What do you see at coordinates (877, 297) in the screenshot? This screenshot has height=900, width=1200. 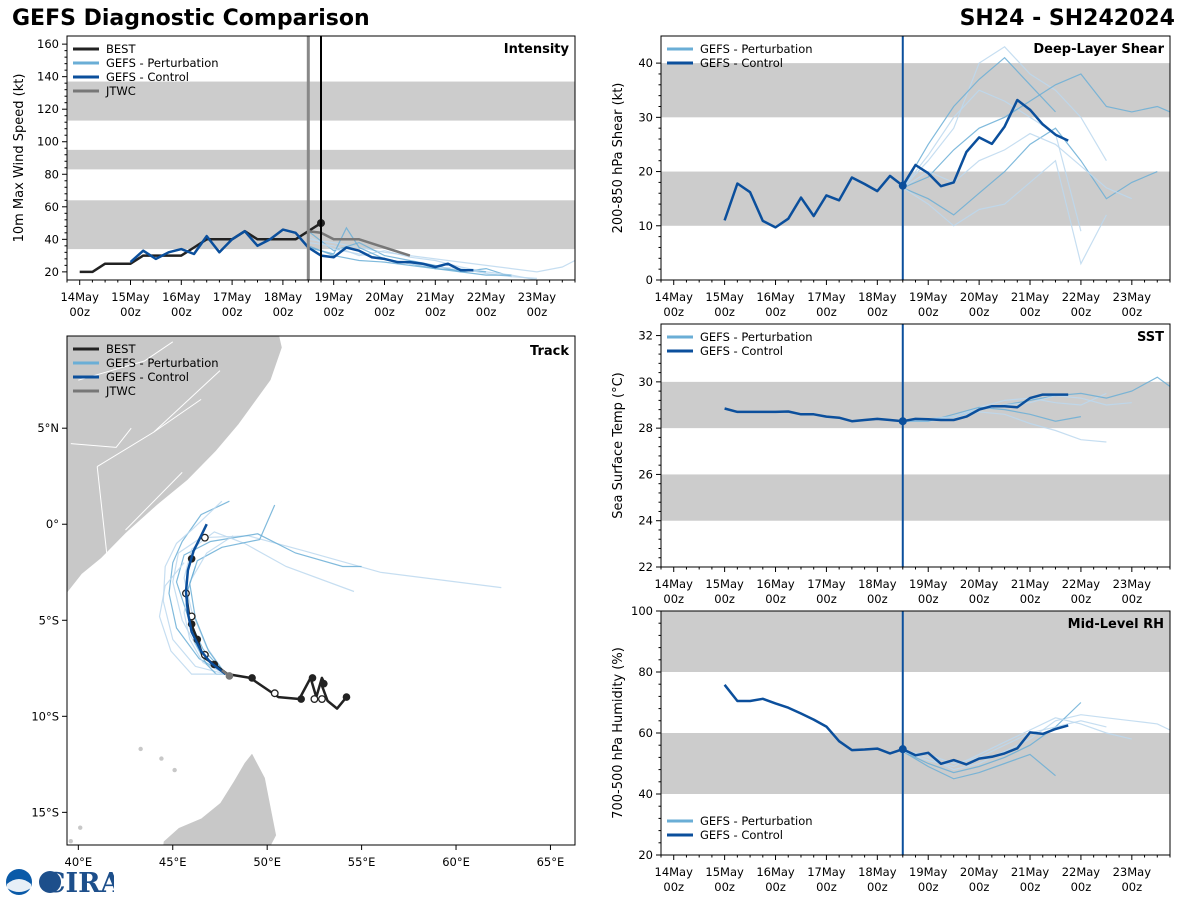 I see `shear-xtick-label: 18May` at bounding box center [877, 297].